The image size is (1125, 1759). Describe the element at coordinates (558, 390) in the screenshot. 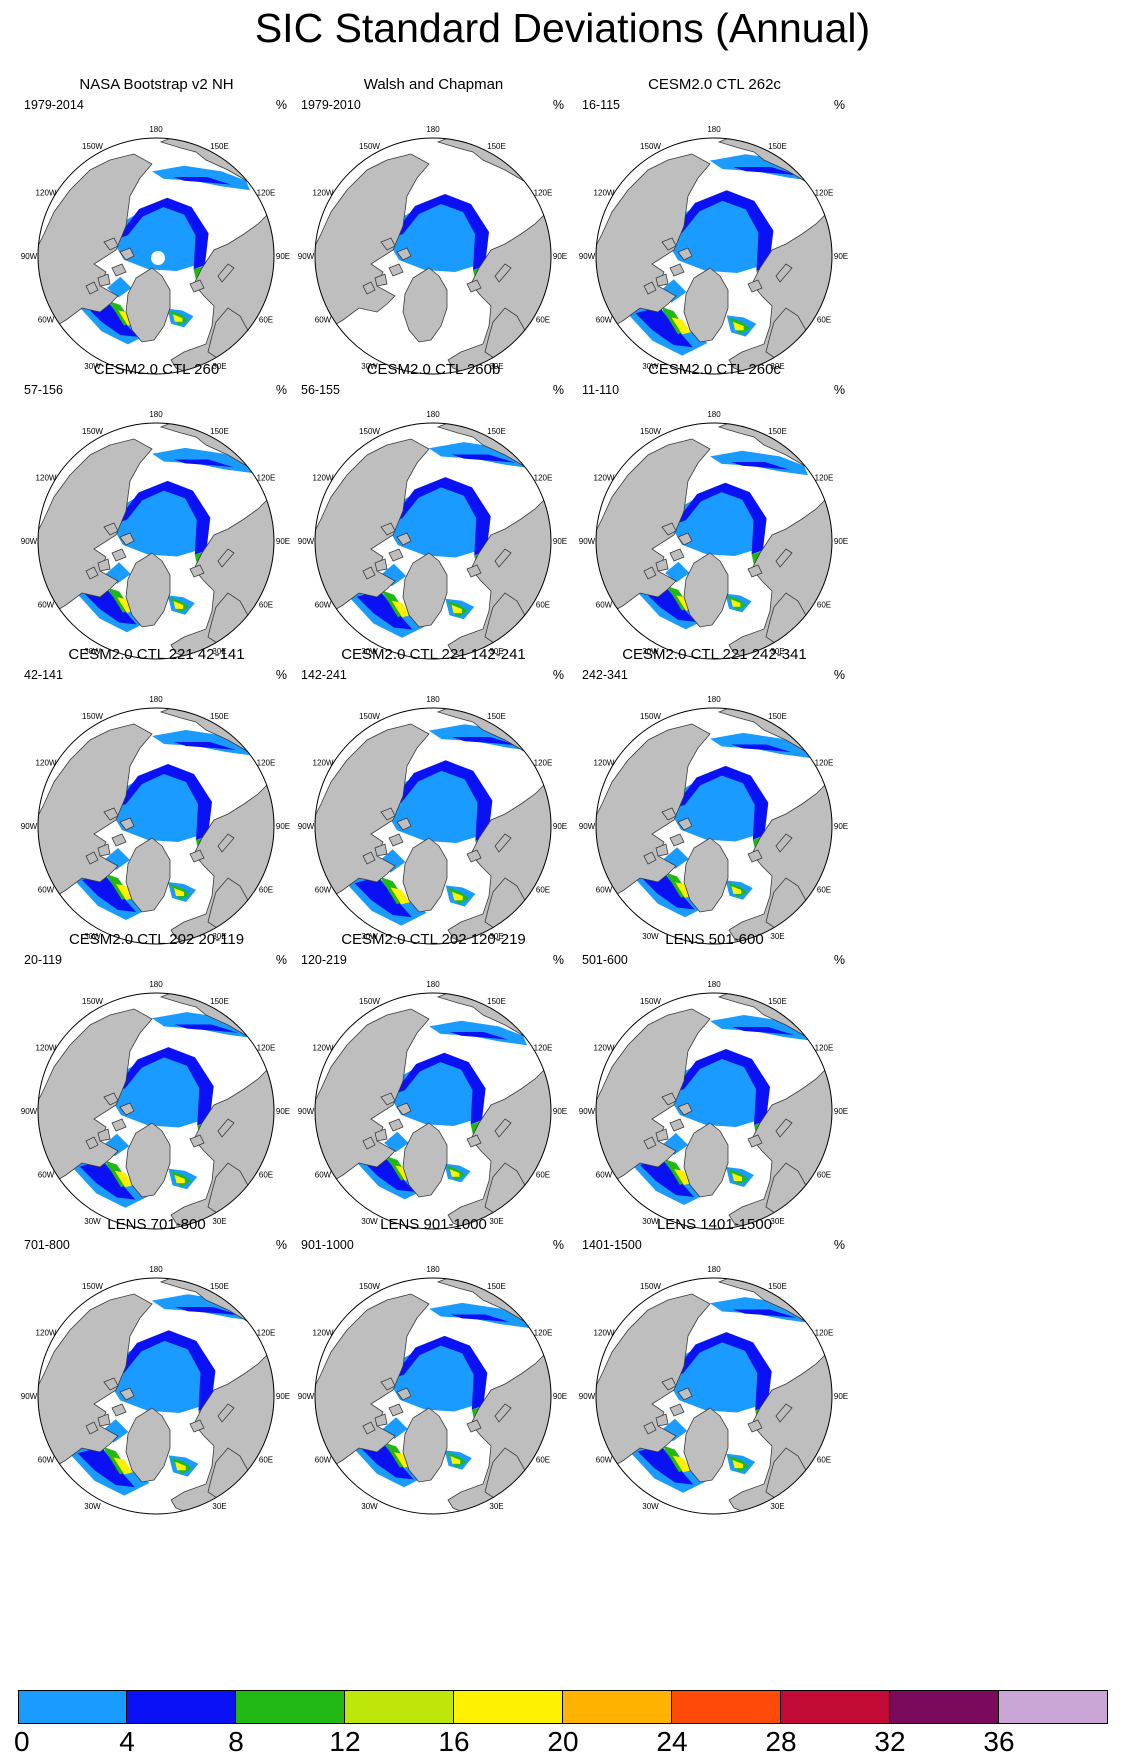

I see `panel-unit: %` at that location.